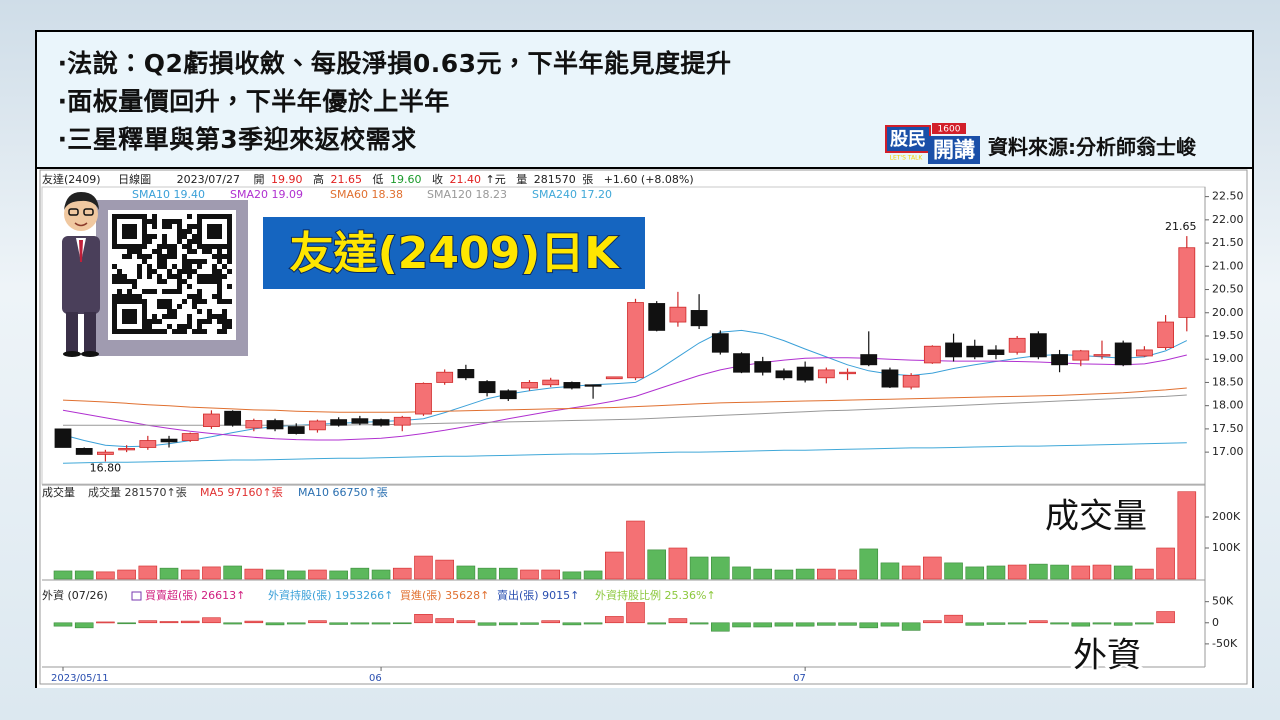  Describe the element at coordinates (1226, 516) in the screenshot. I see `y-tick-label: 200K` at that location.